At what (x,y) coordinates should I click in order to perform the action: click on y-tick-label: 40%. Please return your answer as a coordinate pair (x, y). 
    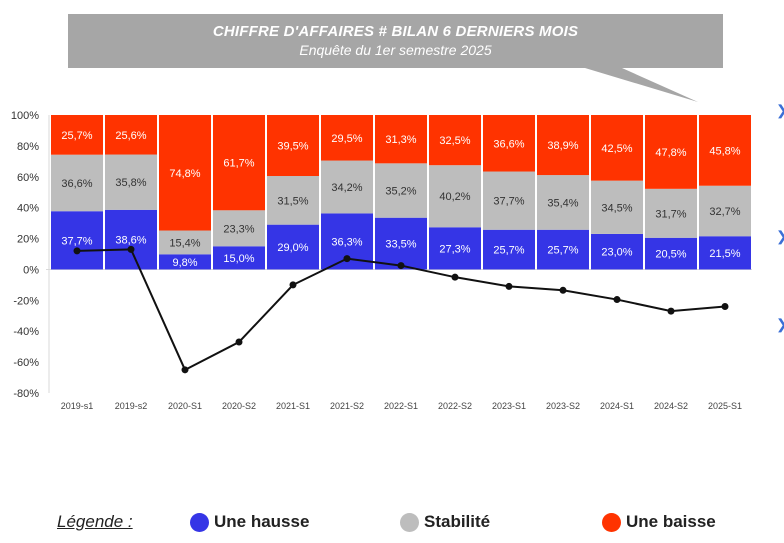
    Looking at the image, I should click on (28, 209).